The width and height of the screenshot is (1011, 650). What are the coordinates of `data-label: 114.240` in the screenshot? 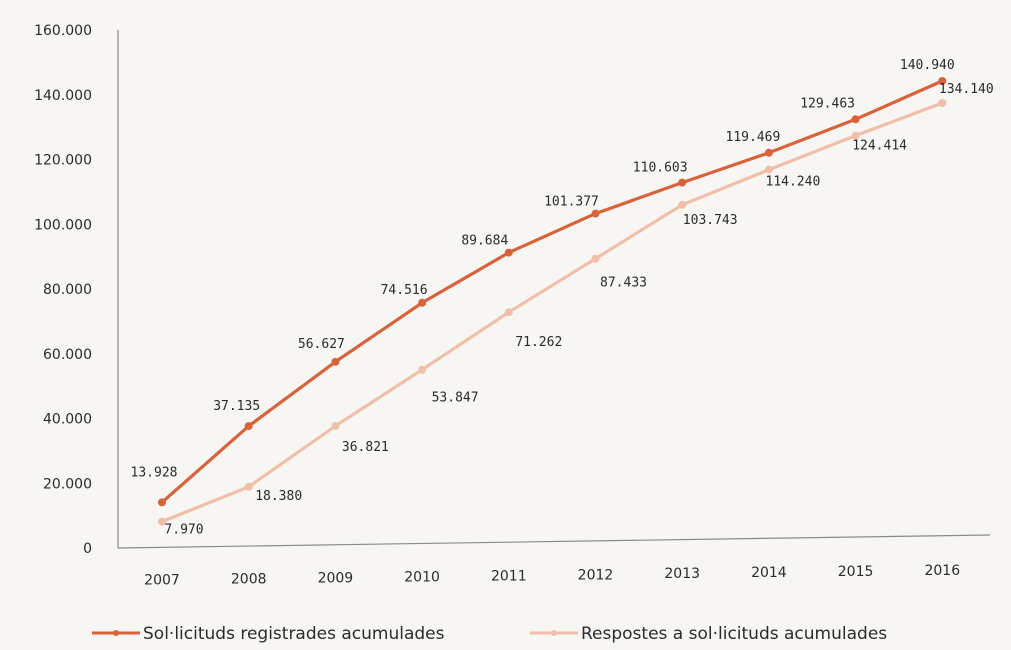 It's located at (793, 182).